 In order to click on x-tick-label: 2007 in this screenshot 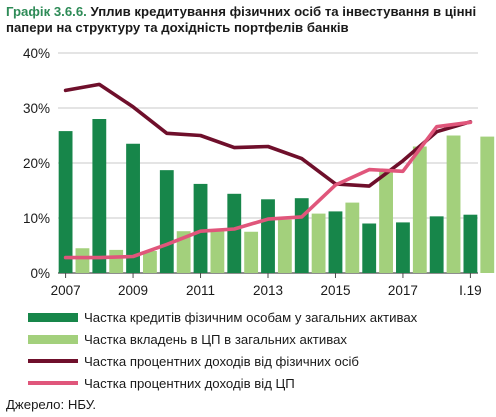, I will do `click(66, 290)`.